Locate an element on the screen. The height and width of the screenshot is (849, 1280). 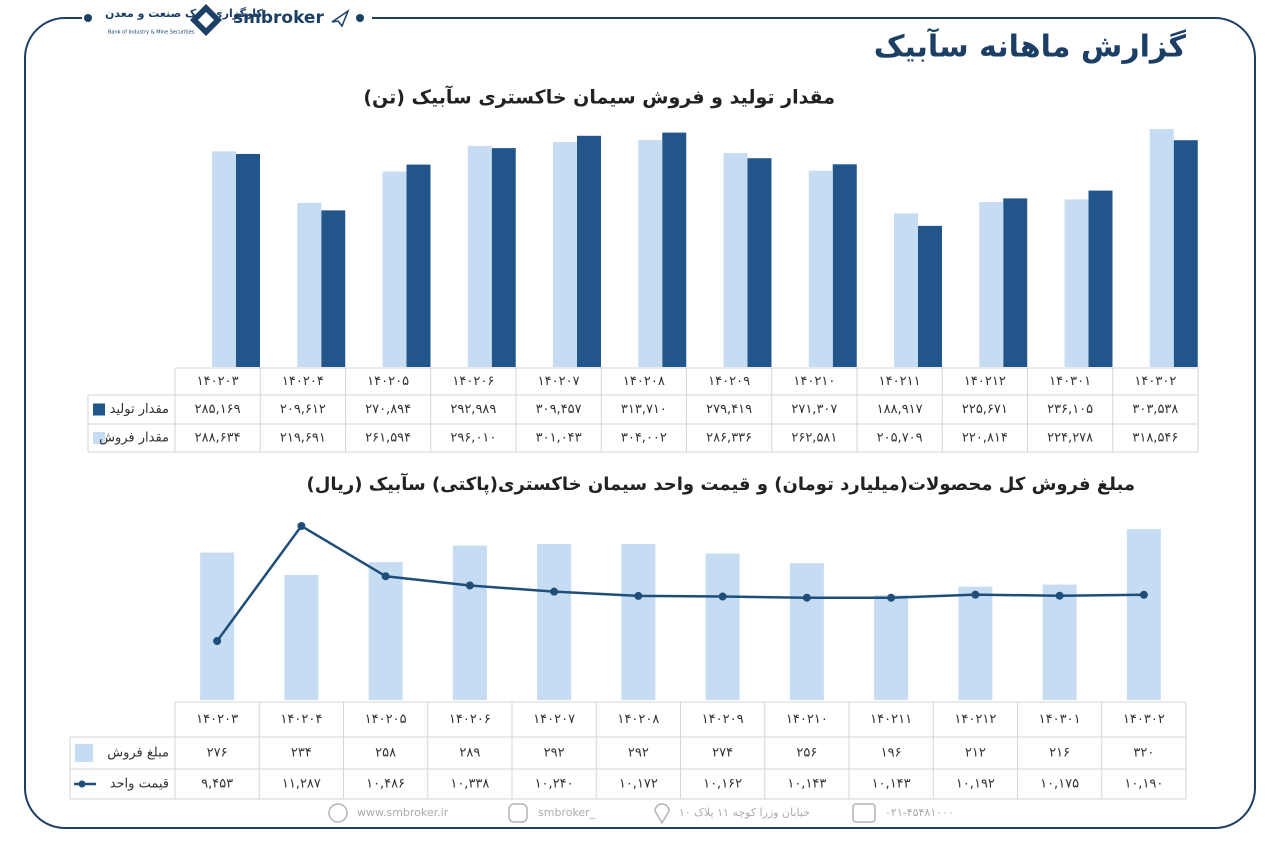
table-value: ۳۱۸,۵۴۶ is located at coordinates (1155, 438).